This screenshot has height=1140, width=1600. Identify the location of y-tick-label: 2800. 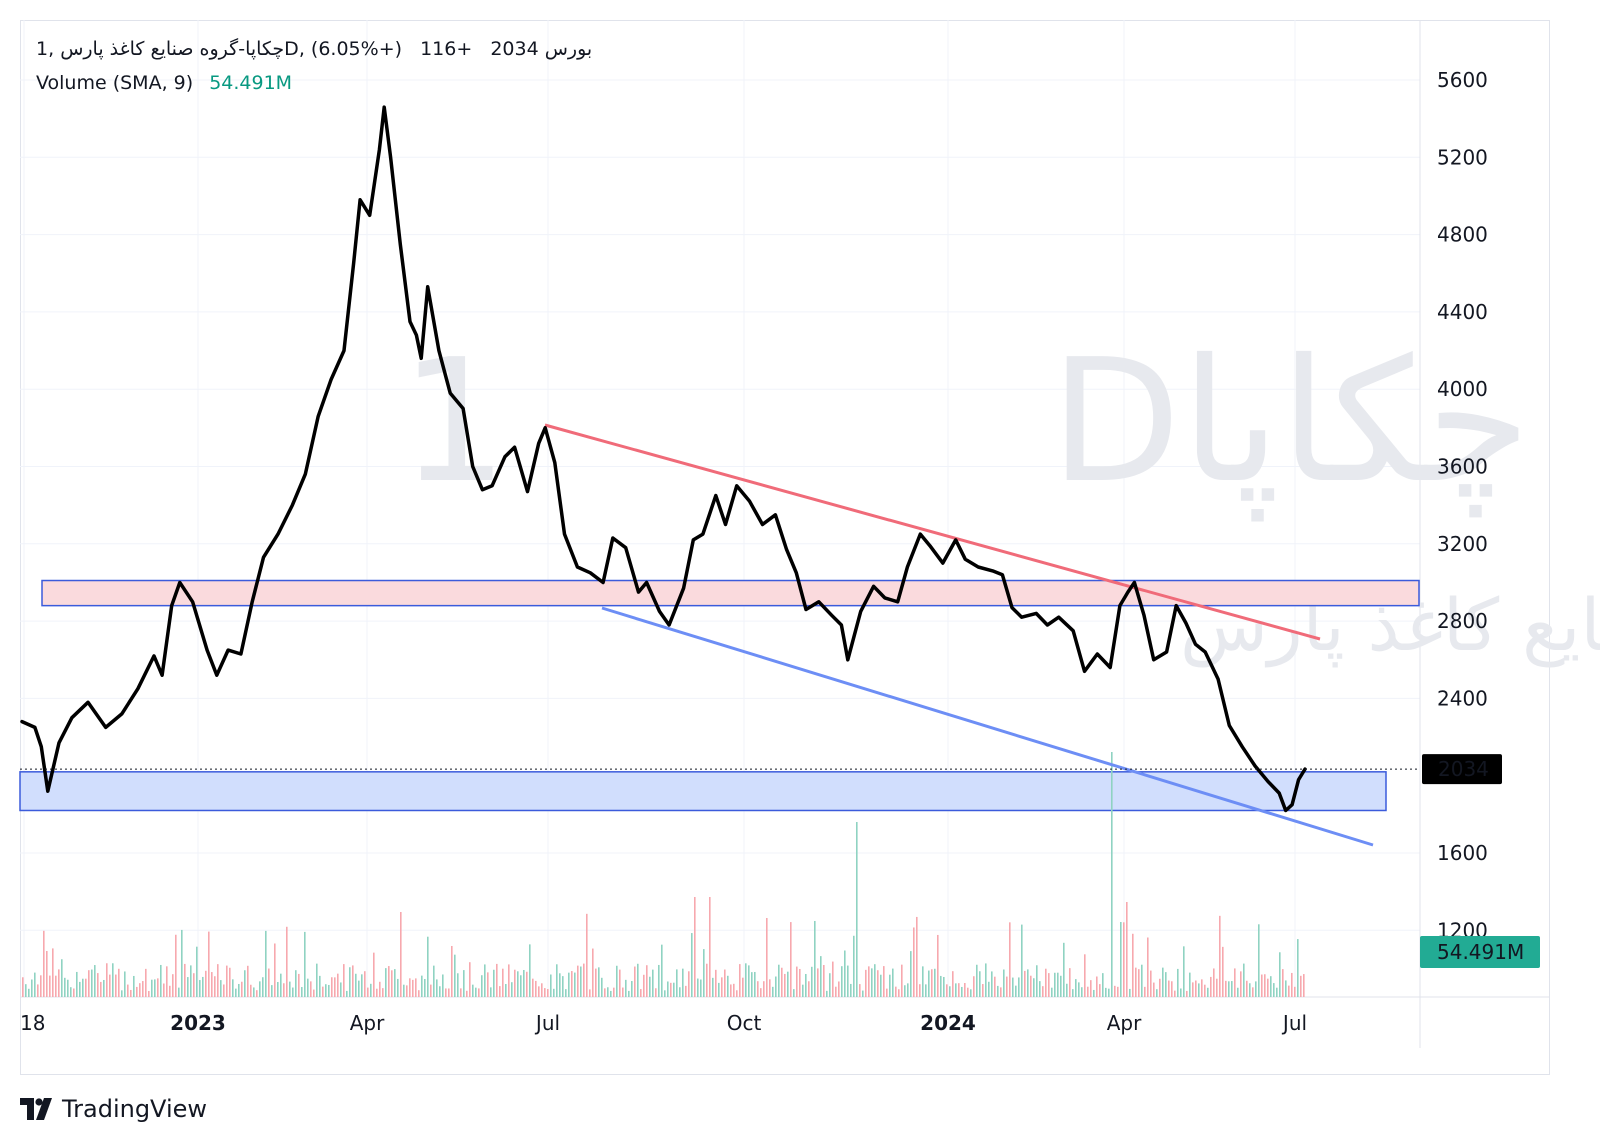
(1462, 621).